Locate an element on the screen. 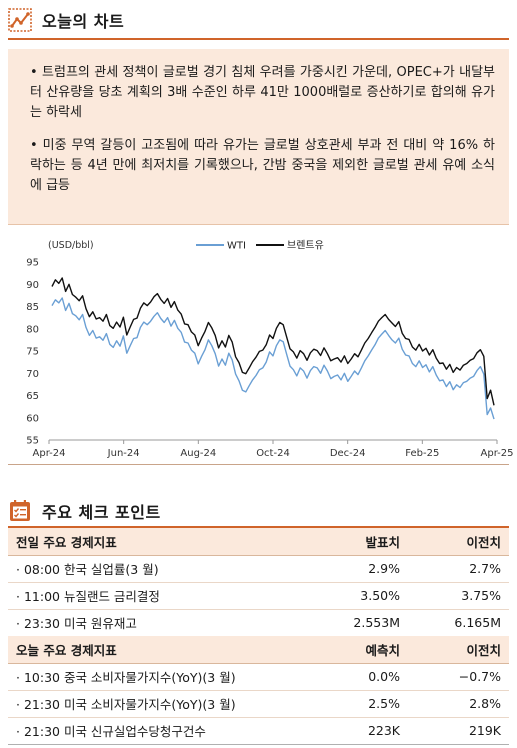 This screenshot has width=517, height=748. x-tick-label: Oct-24 is located at coordinates (273, 453).